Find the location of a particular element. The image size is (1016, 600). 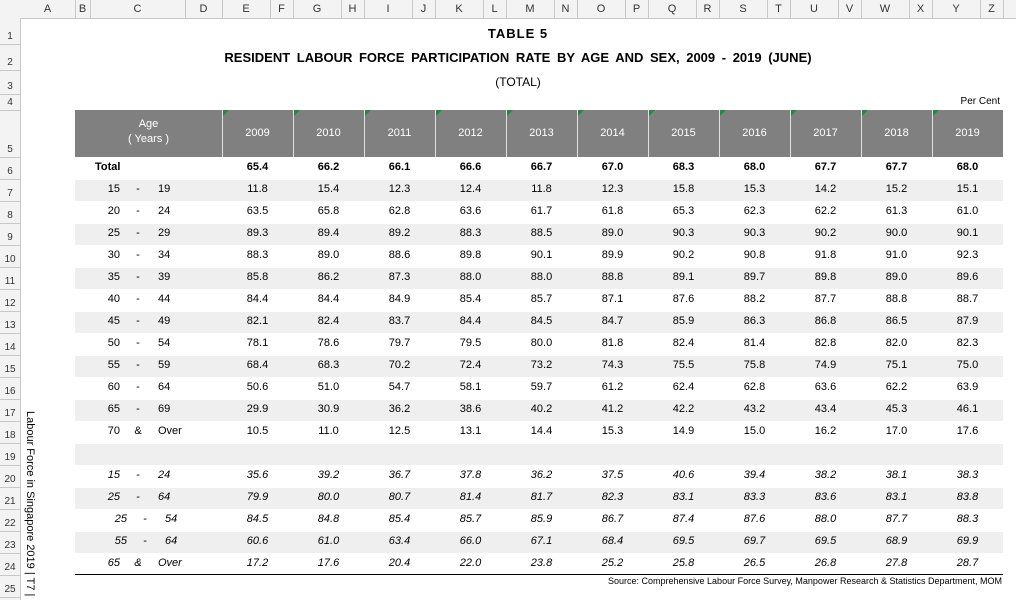

value-cell: 66.2 is located at coordinates (328, 167).